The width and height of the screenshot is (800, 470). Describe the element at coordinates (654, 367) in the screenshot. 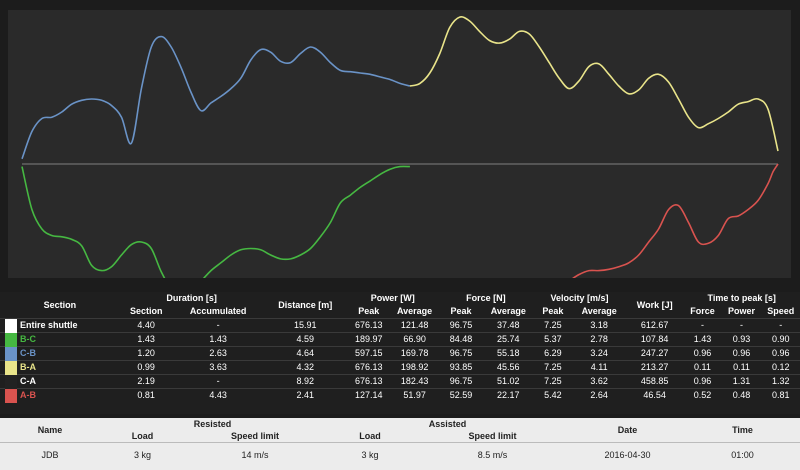

I see `cell: 213.27` at that location.